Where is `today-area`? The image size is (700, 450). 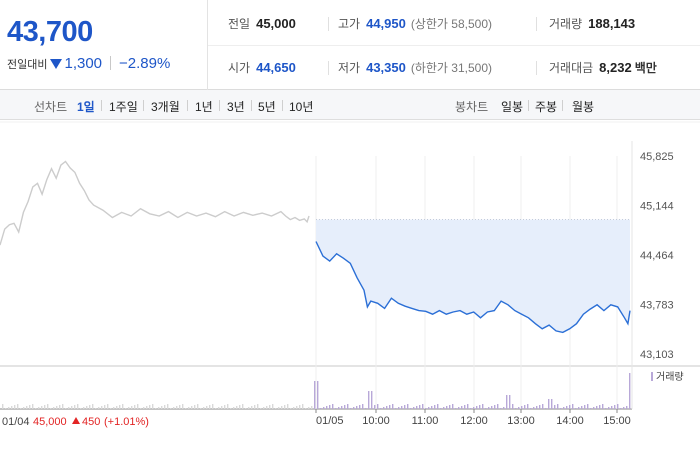
today-area is located at coordinates (473, 276).